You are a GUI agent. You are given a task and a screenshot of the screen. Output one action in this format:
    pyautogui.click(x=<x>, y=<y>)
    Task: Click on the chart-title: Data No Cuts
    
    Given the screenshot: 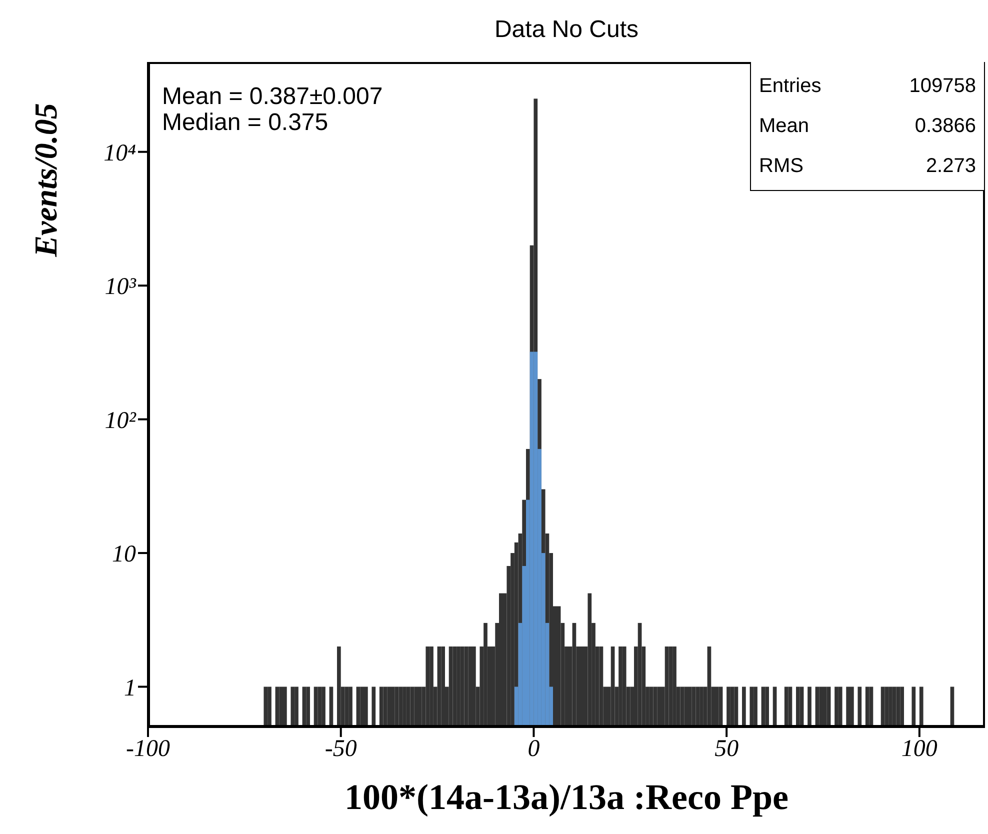 What is the action you would take?
    pyautogui.click(x=566, y=30)
    